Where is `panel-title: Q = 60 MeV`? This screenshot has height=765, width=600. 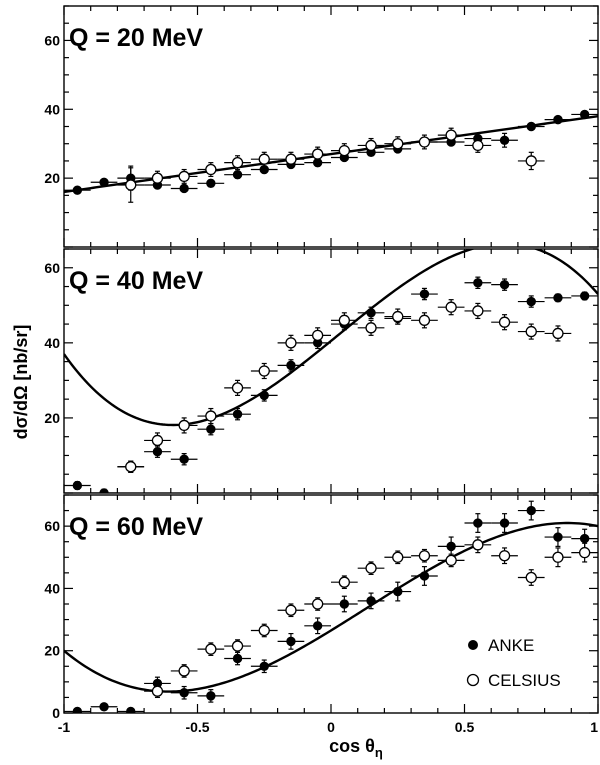 panel-title: Q = 60 MeV is located at coordinates (136, 527).